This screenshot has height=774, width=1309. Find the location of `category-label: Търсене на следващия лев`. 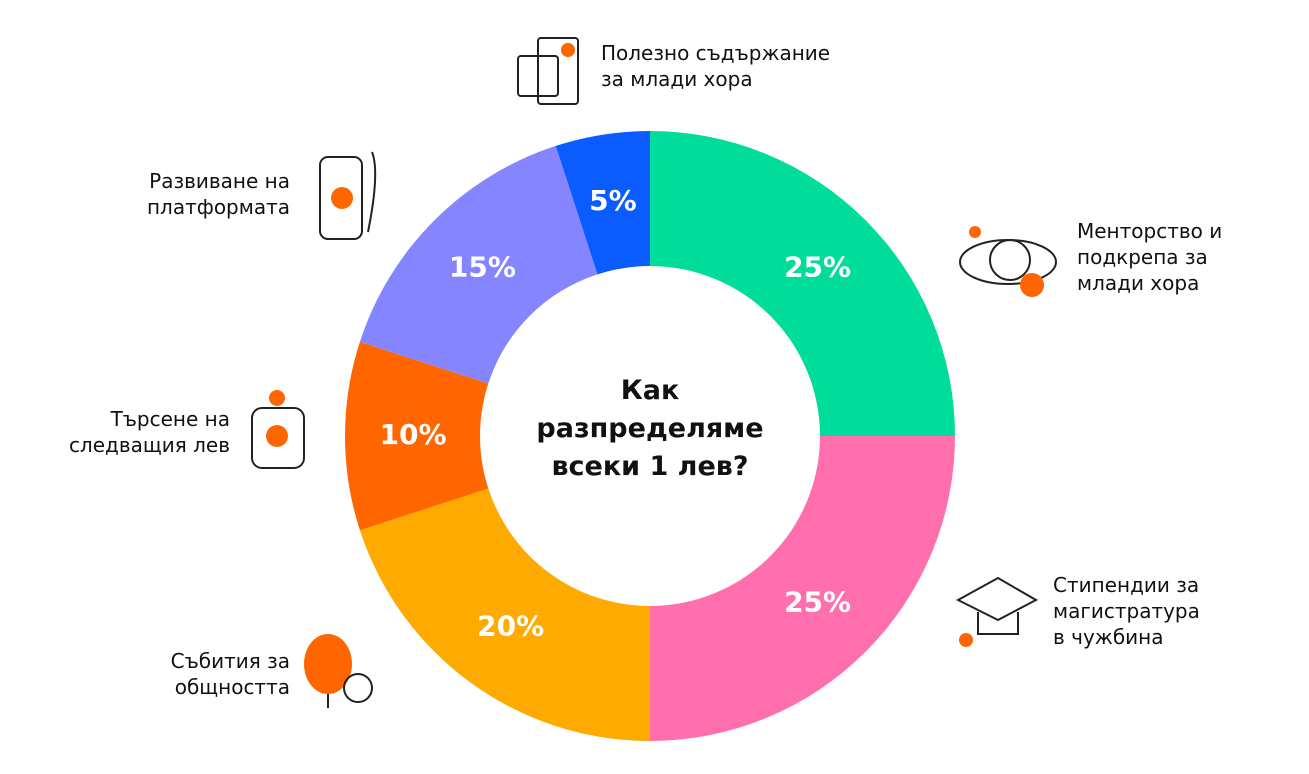

category-label: Търсене на следващия лев is located at coordinates (149, 432).